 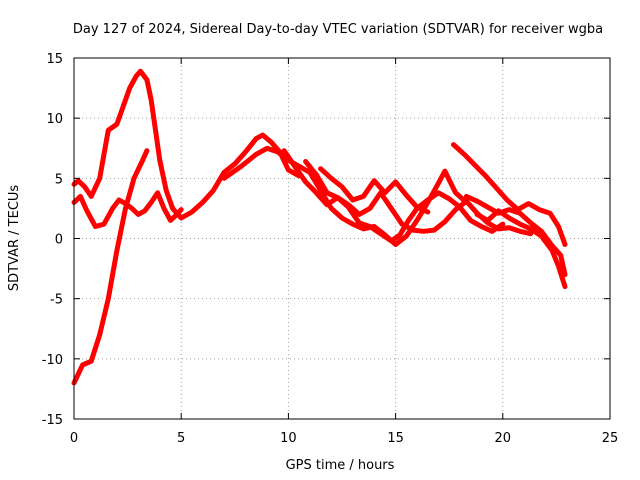 I want to click on x-axis-label: GPS time / hours, so click(x=340, y=465).